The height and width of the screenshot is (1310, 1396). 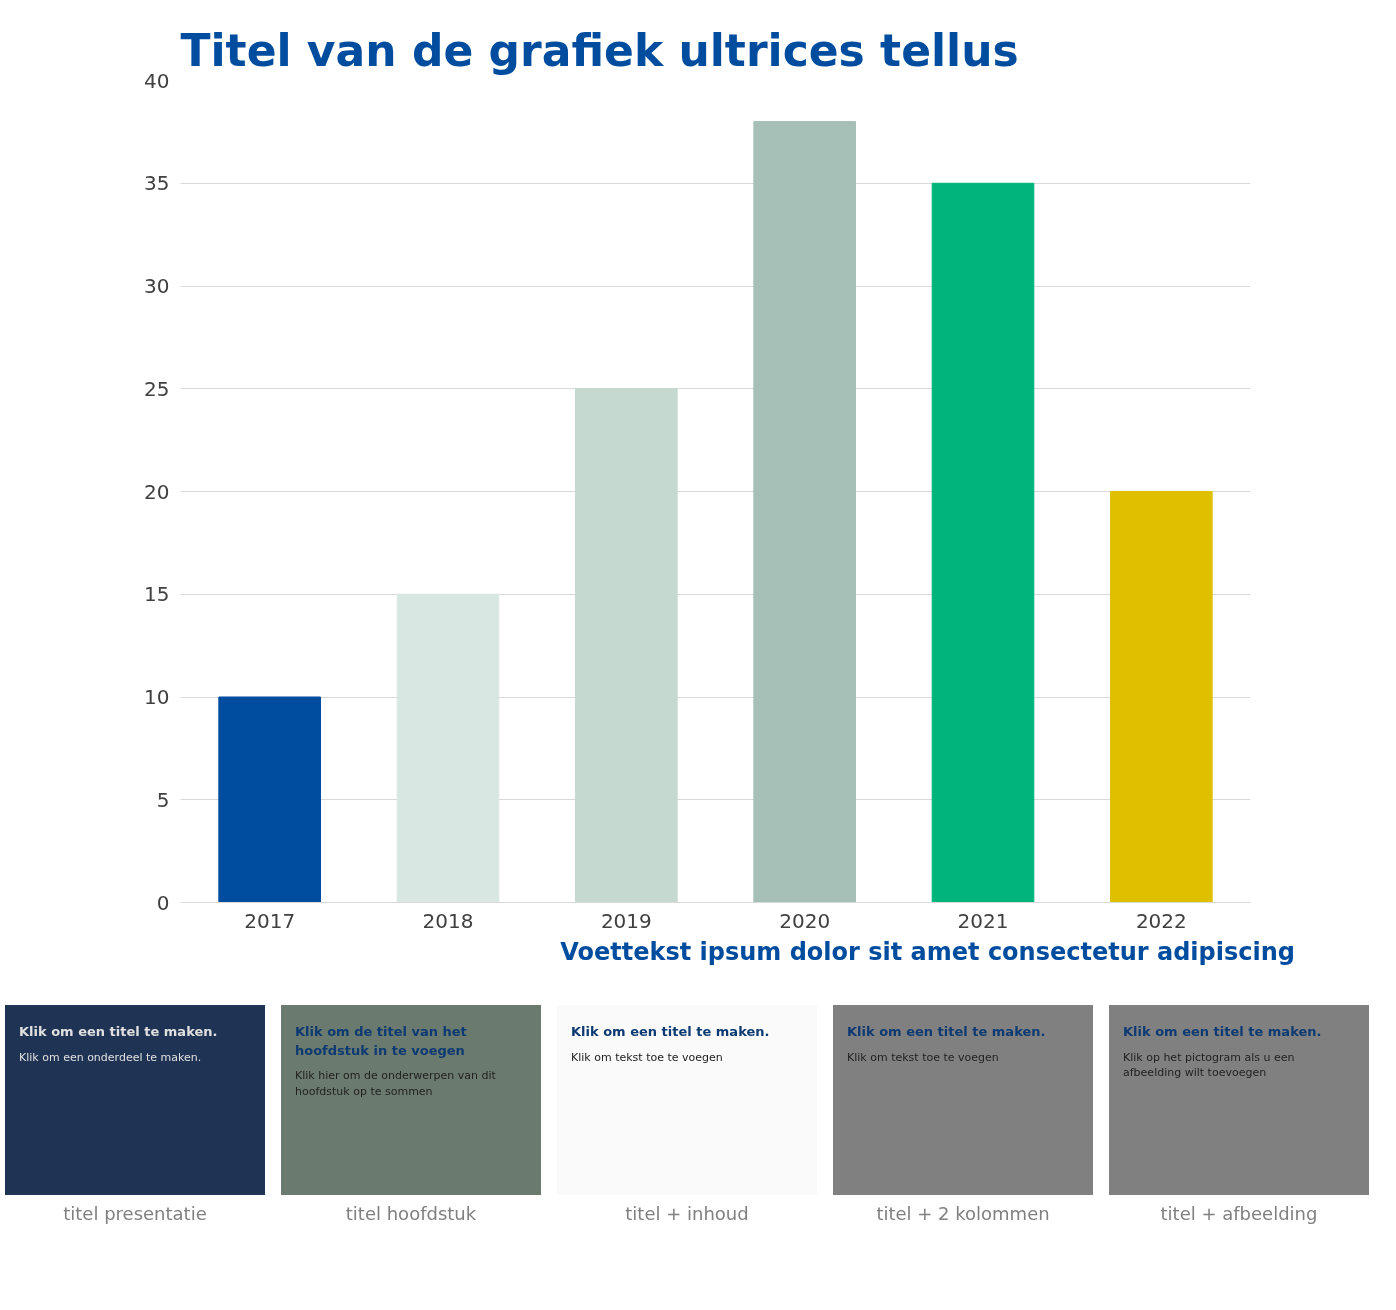 I want to click on picture-slide-thumbnail: Klik om de titel van het hoofdstuk in te voegen Klik hier om de onderwerpen van dit hoofdstuk op te sommen, so click(x=411, y=1100).